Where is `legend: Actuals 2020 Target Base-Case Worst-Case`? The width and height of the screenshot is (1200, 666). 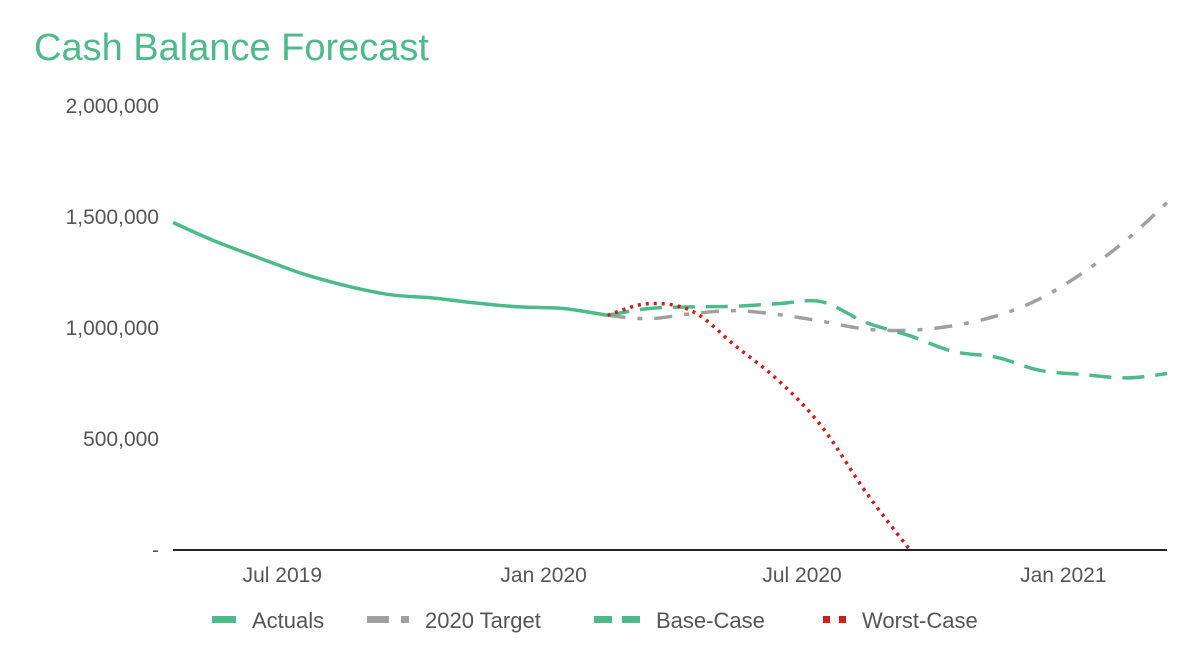
legend: Actuals 2020 Target Base-Case Worst-Case is located at coordinates (595, 620).